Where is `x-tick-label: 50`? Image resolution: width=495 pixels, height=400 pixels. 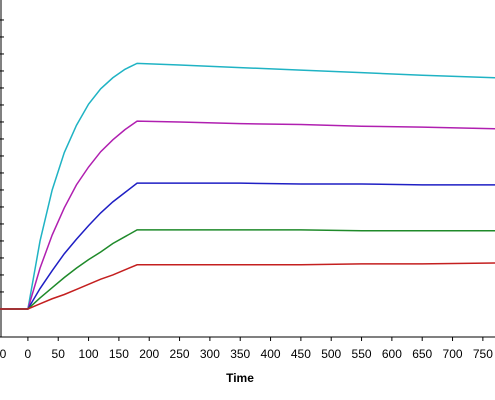
x-tick-label: 50 is located at coordinates (59, 354).